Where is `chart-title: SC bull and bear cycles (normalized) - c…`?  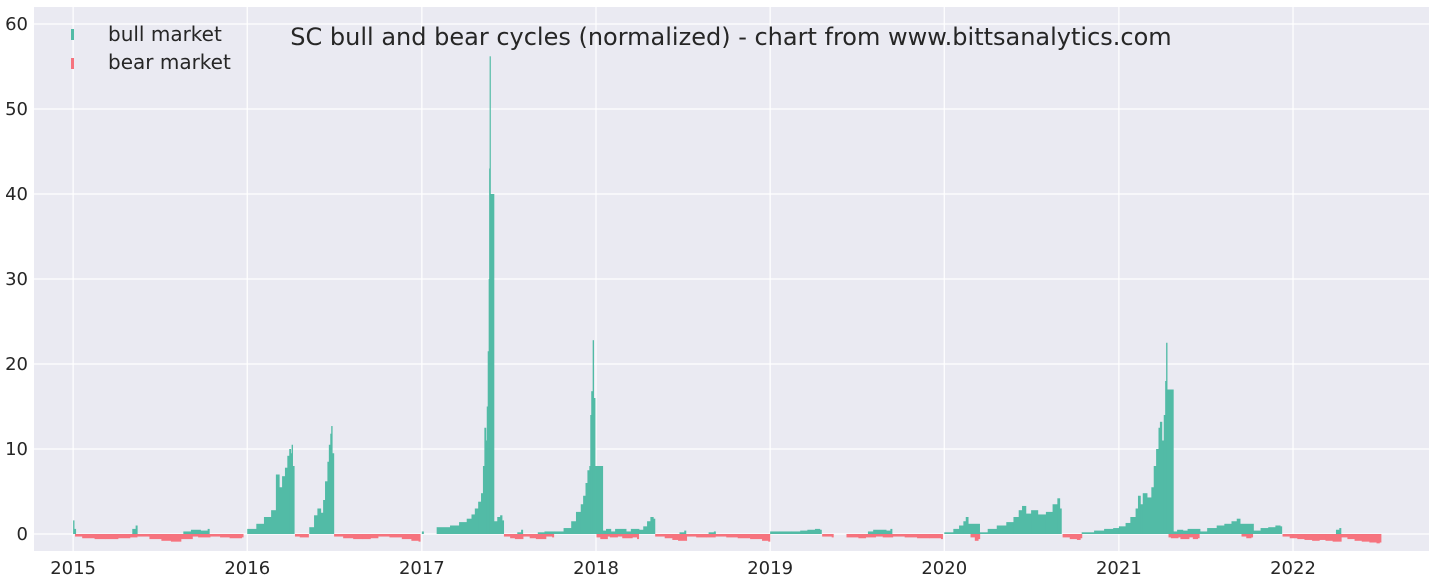 chart-title: SC bull and bear cycles (normalized) - c… is located at coordinates (730, 37).